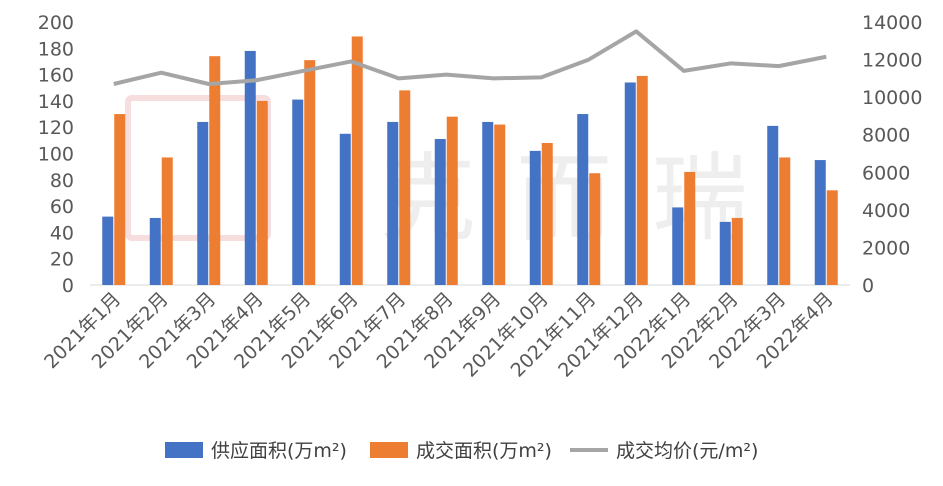  What do you see at coordinates (62, 233) in the screenshot?
I see `y-tick-label: 40` at bounding box center [62, 233].